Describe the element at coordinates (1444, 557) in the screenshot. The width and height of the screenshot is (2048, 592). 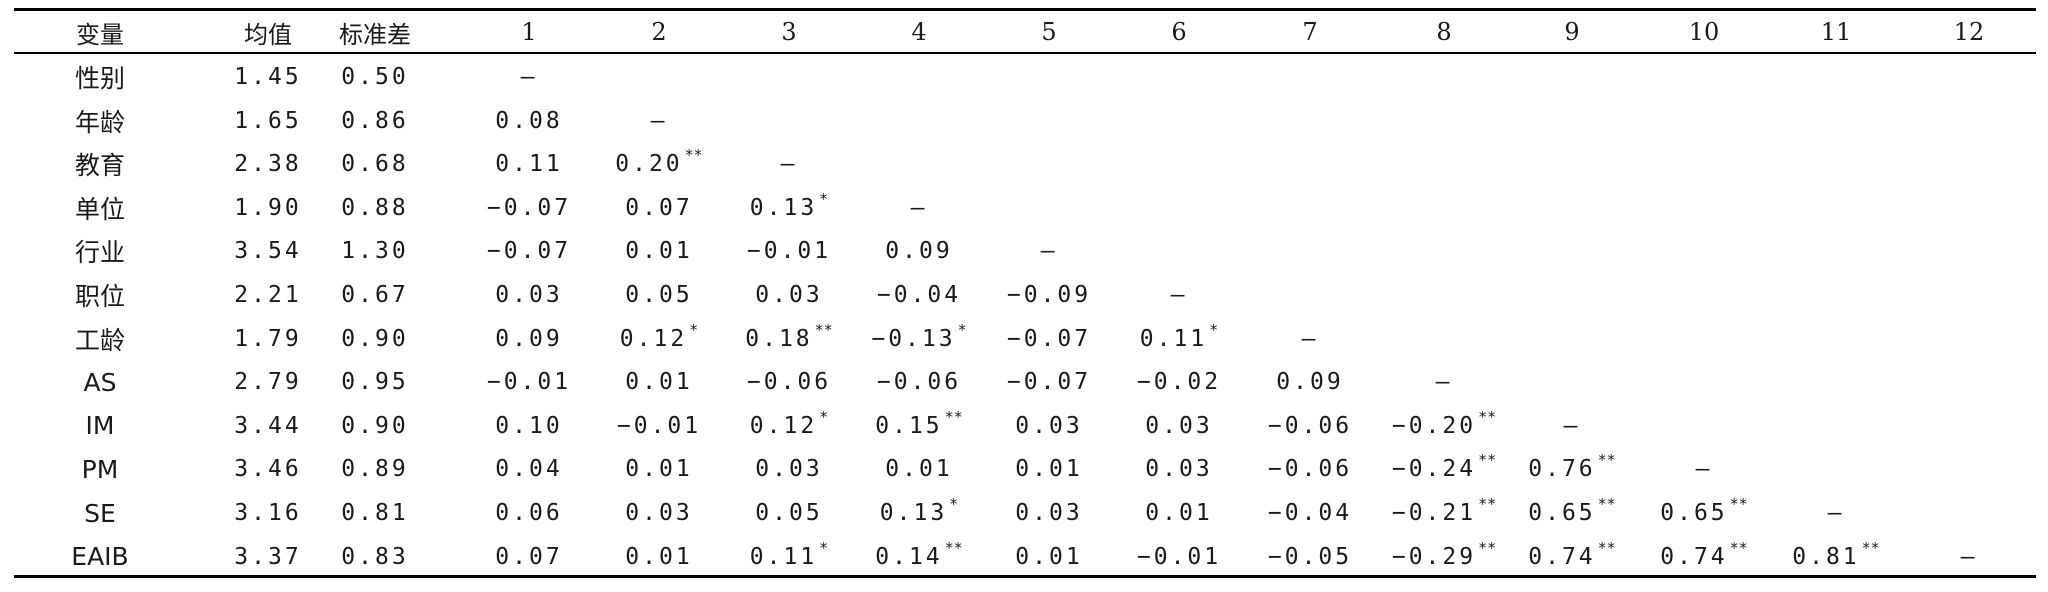
I see `correlation-cell: −0.29 **` at that location.